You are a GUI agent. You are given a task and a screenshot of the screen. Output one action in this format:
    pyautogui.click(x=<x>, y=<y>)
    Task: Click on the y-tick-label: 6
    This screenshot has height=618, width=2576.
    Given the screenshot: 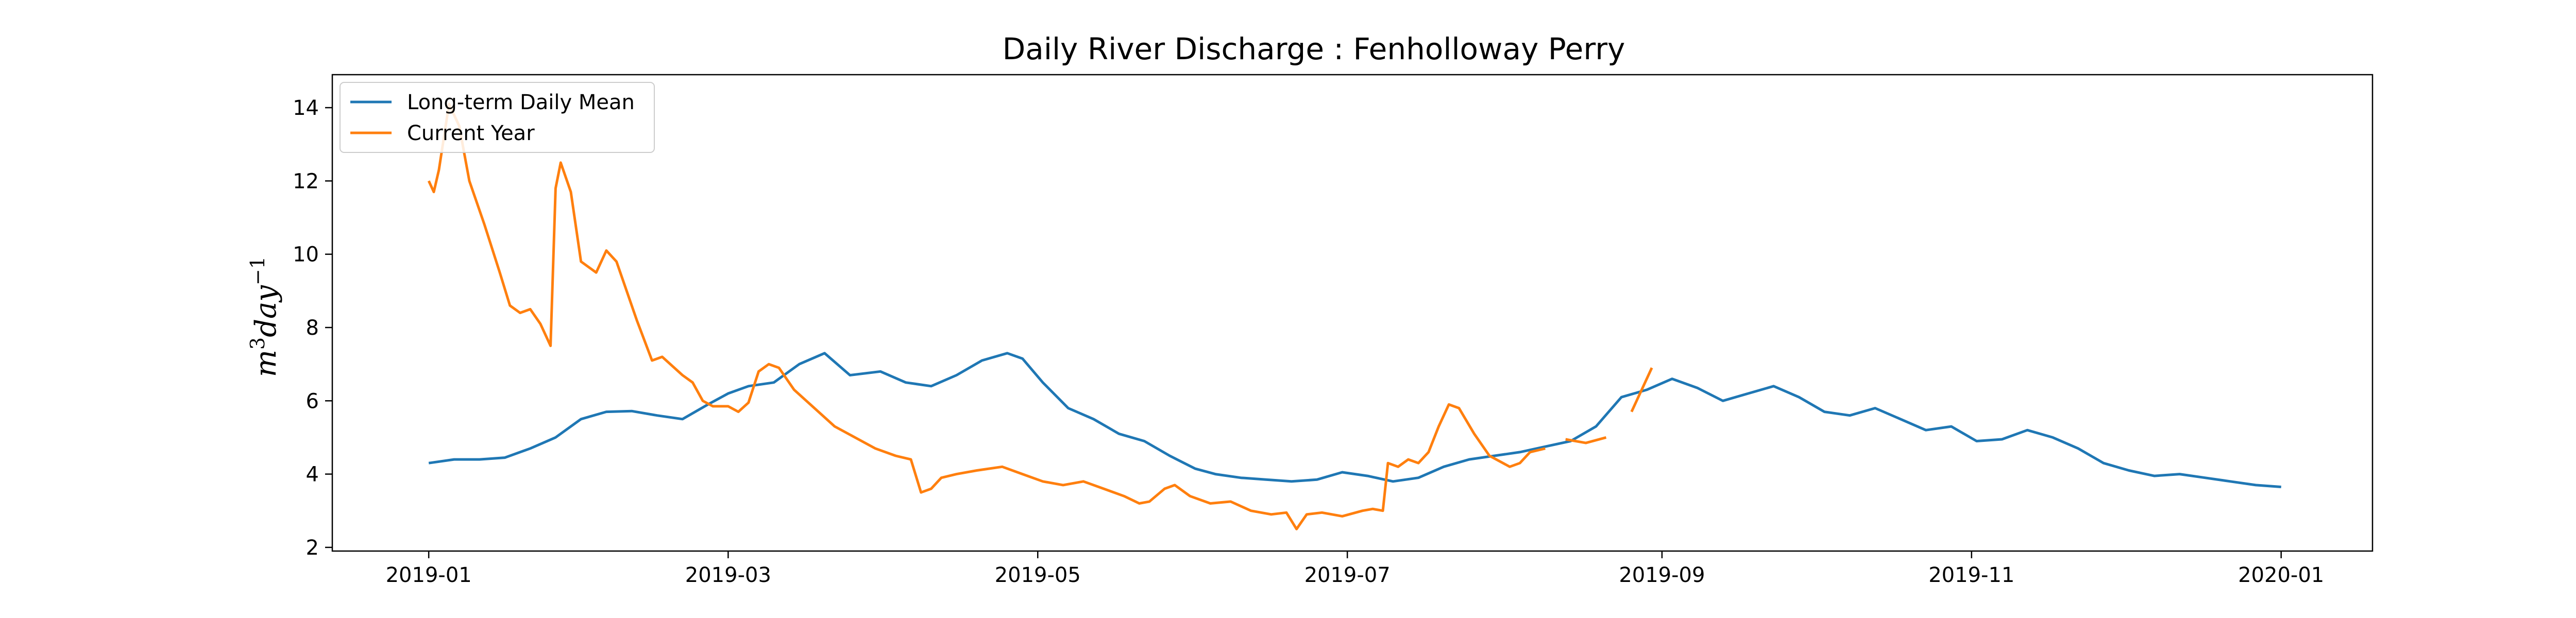 What is the action you would take?
    pyautogui.click(x=312, y=401)
    